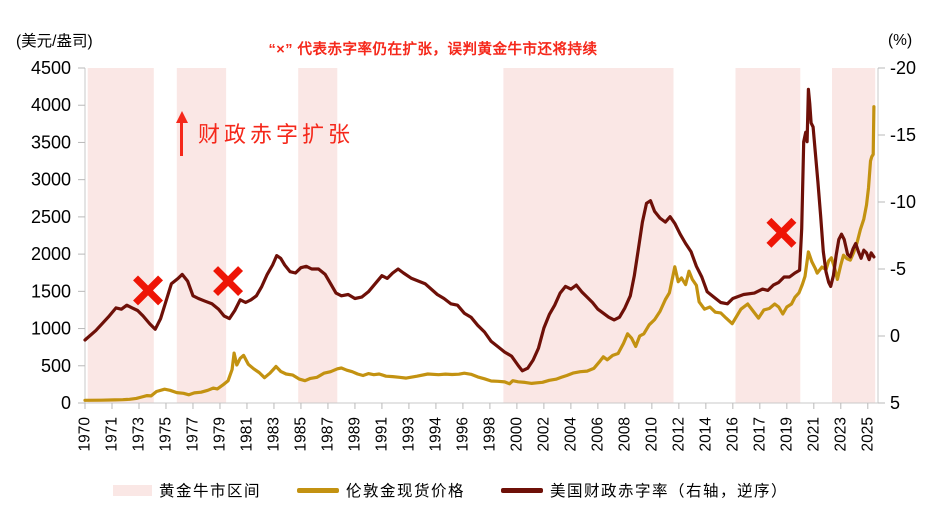 This screenshot has height=511, width=945. Describe the element at coordinates (219, 434) in the screenshot. I see `x-axis-tick-label: 1979` at that location.